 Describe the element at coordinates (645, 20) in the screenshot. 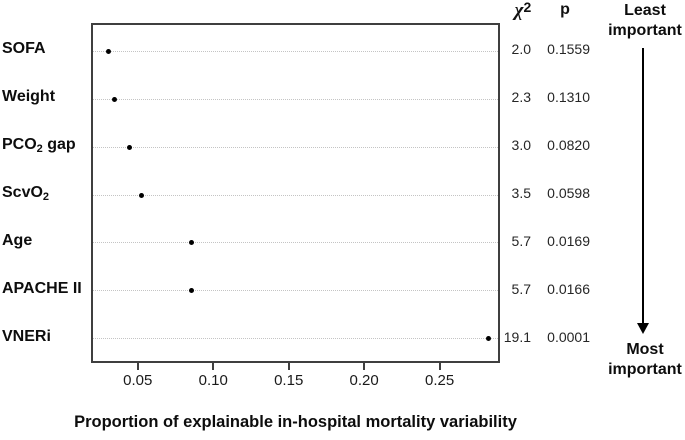

I see `least-important-annotation: Least important` at that location.